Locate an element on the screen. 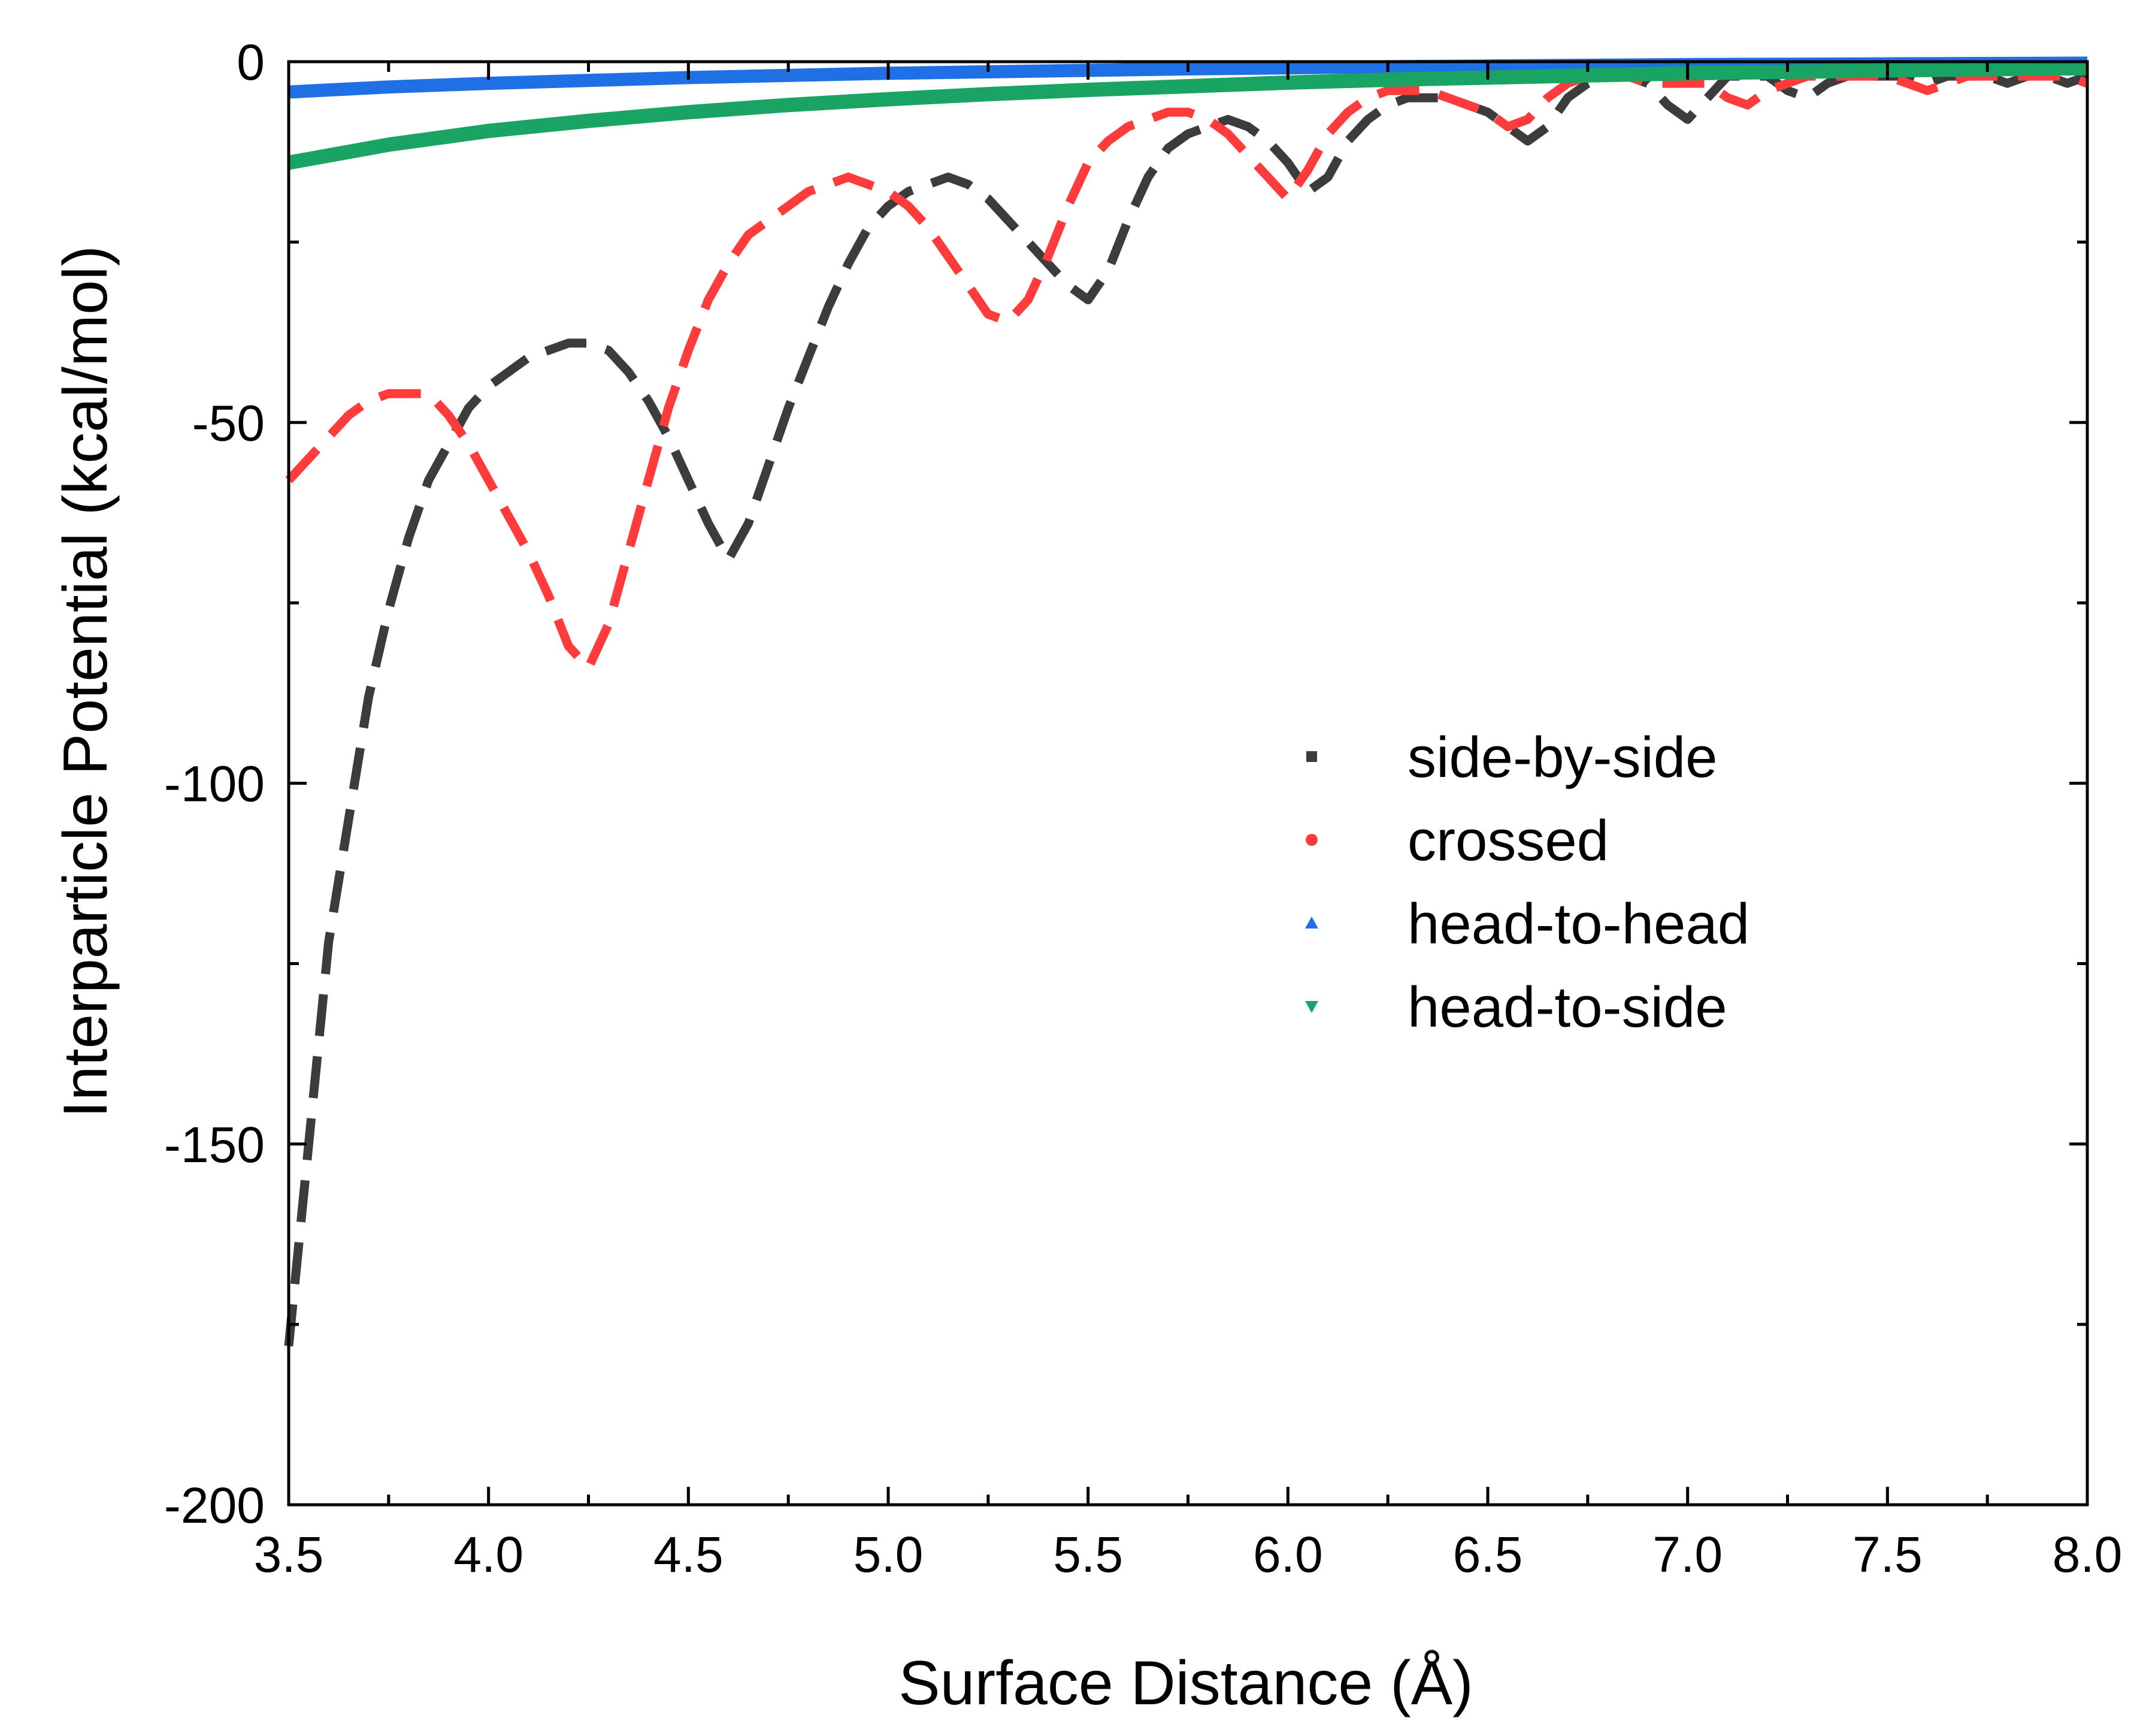  legend-marker-triangle-up is located at coordinates (1311, 923).